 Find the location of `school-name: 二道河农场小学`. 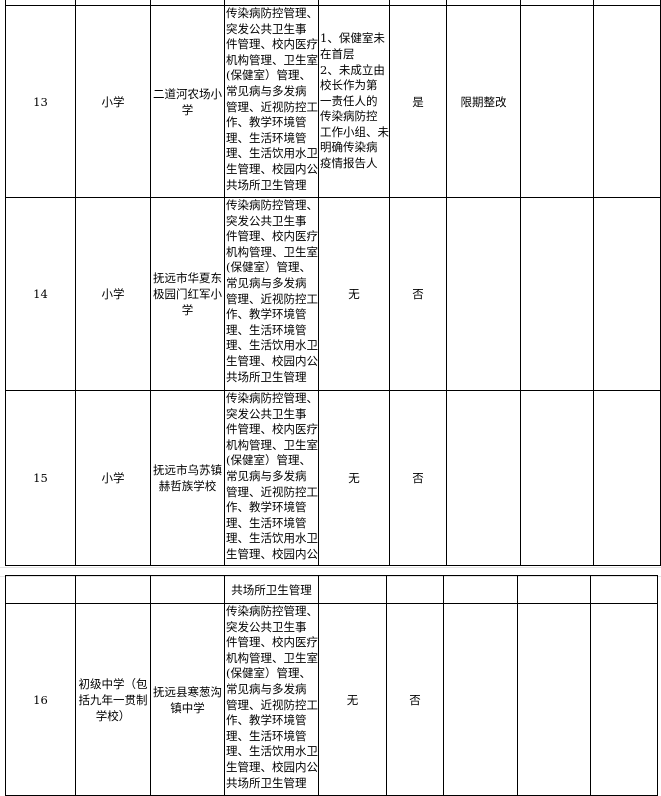

school-name: 二道河农场小学 is located at coordinates (187, 101).